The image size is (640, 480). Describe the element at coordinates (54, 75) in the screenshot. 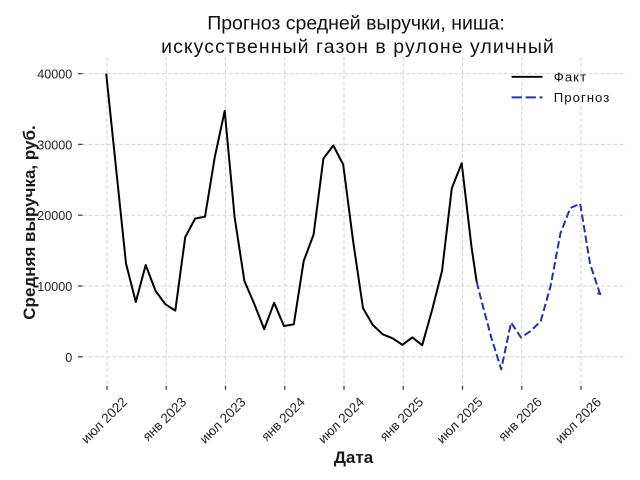

I see `svg-text: 40000` at that location.